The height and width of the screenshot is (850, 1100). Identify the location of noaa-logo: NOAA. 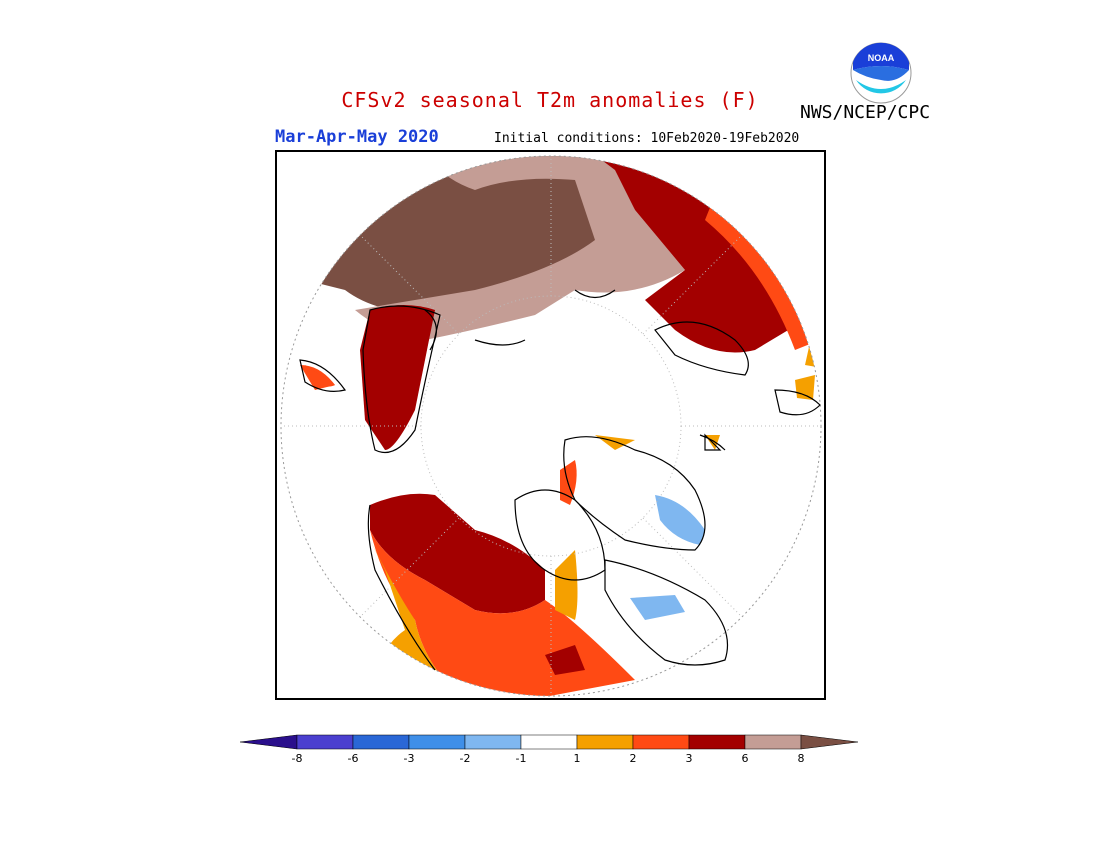
(881, 75).